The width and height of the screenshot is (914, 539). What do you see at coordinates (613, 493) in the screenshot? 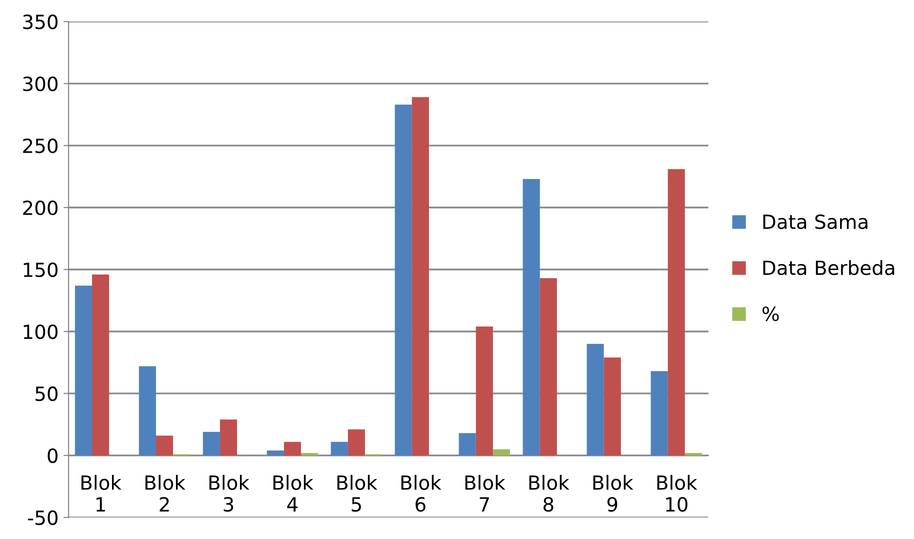
I see `x-tick-label: Blok 9` at bounding box center [613, 493].